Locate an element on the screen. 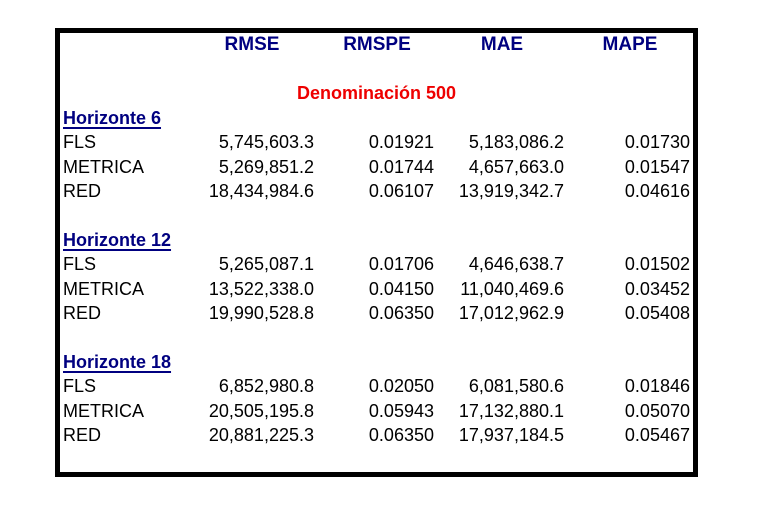 This screenshot has width=765, height=526. cell-rmspe: 0.04150 is located at coordinates (401, 288).